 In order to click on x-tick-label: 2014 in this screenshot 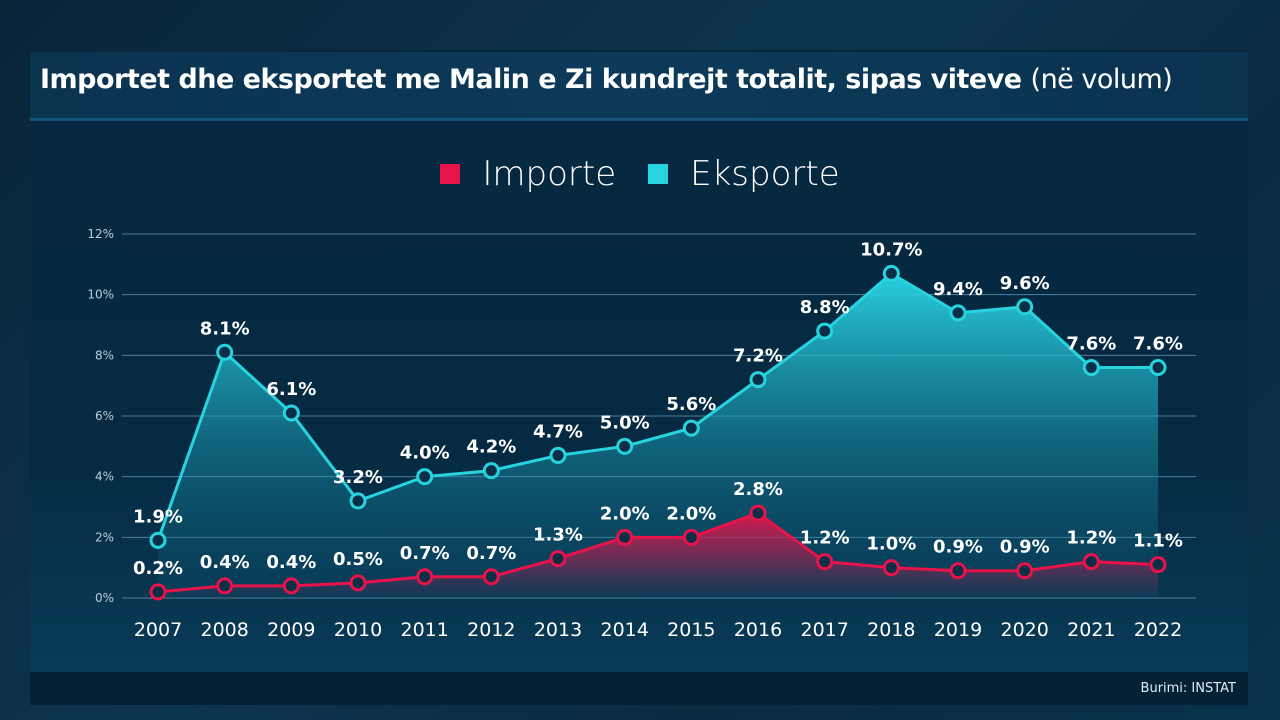, I will do `click(624, 630)`.